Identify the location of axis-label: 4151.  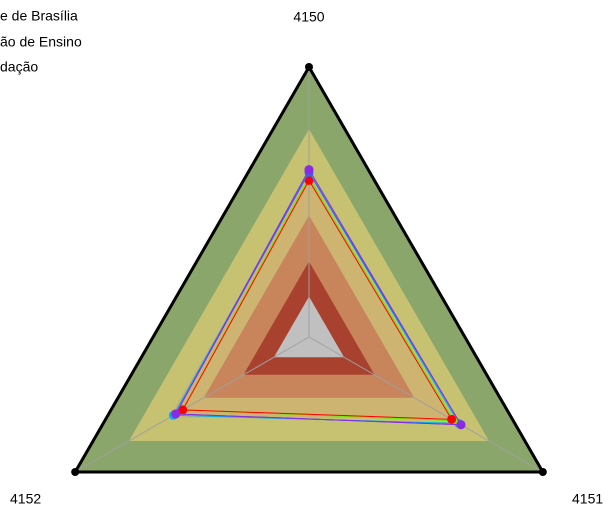
(587, 499).